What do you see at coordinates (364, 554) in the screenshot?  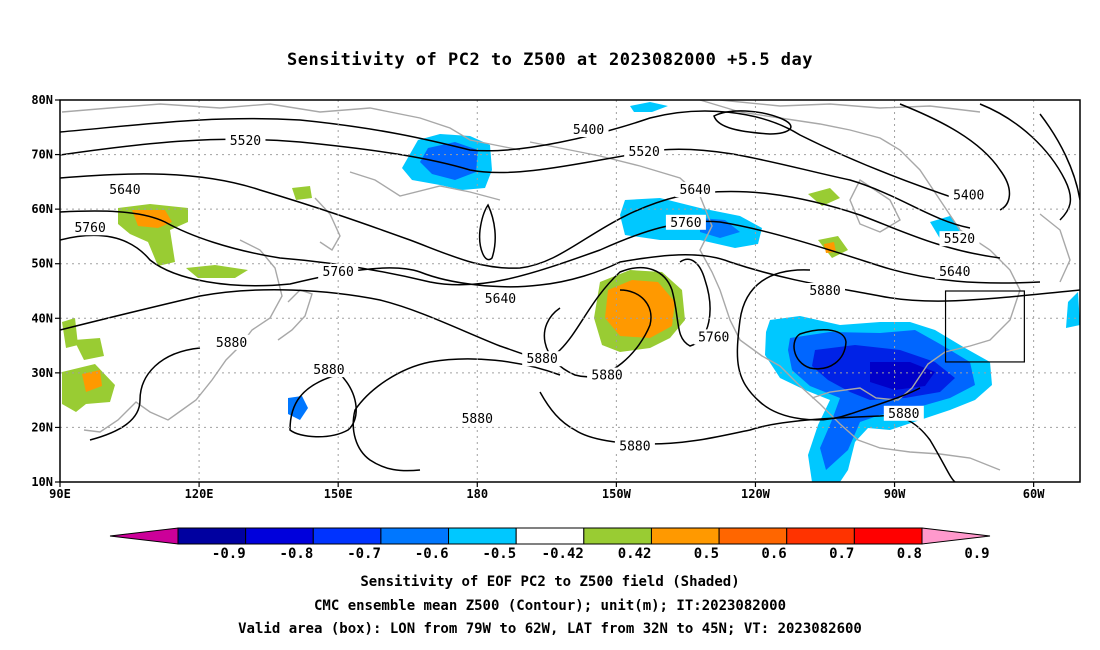 I see `colorbar-label: -0.7` at bounding box center [364, 554].